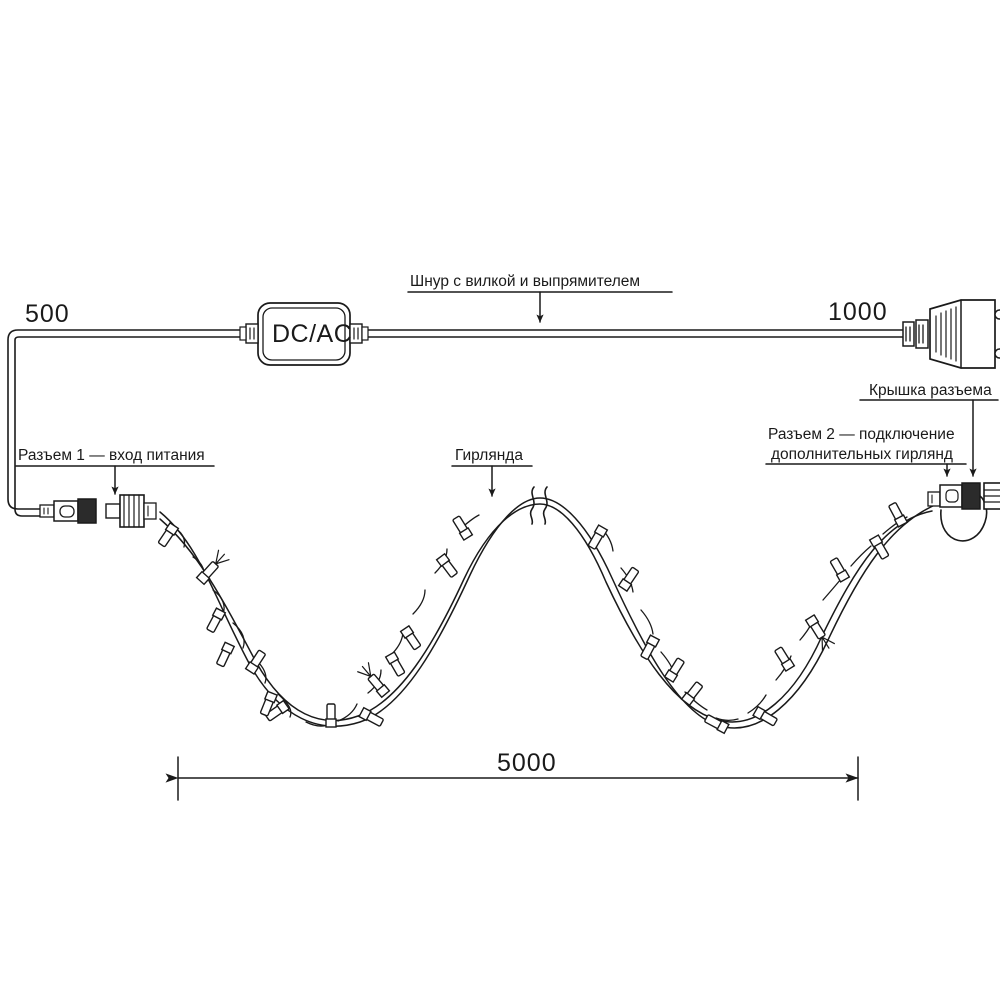 This screenshot has width=1000, height=1000. I want to click on rectifier-box, so click(304, 334).